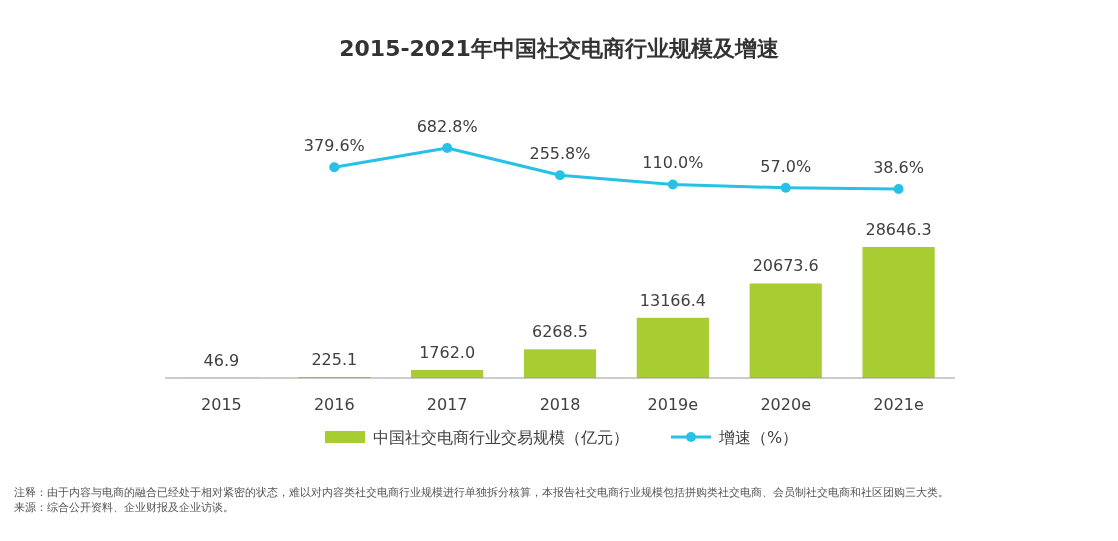 Image resolution: width=1118 pixels, height=541 pixels. I want to click on legend-label: 增速（%）, so click(758, 437).